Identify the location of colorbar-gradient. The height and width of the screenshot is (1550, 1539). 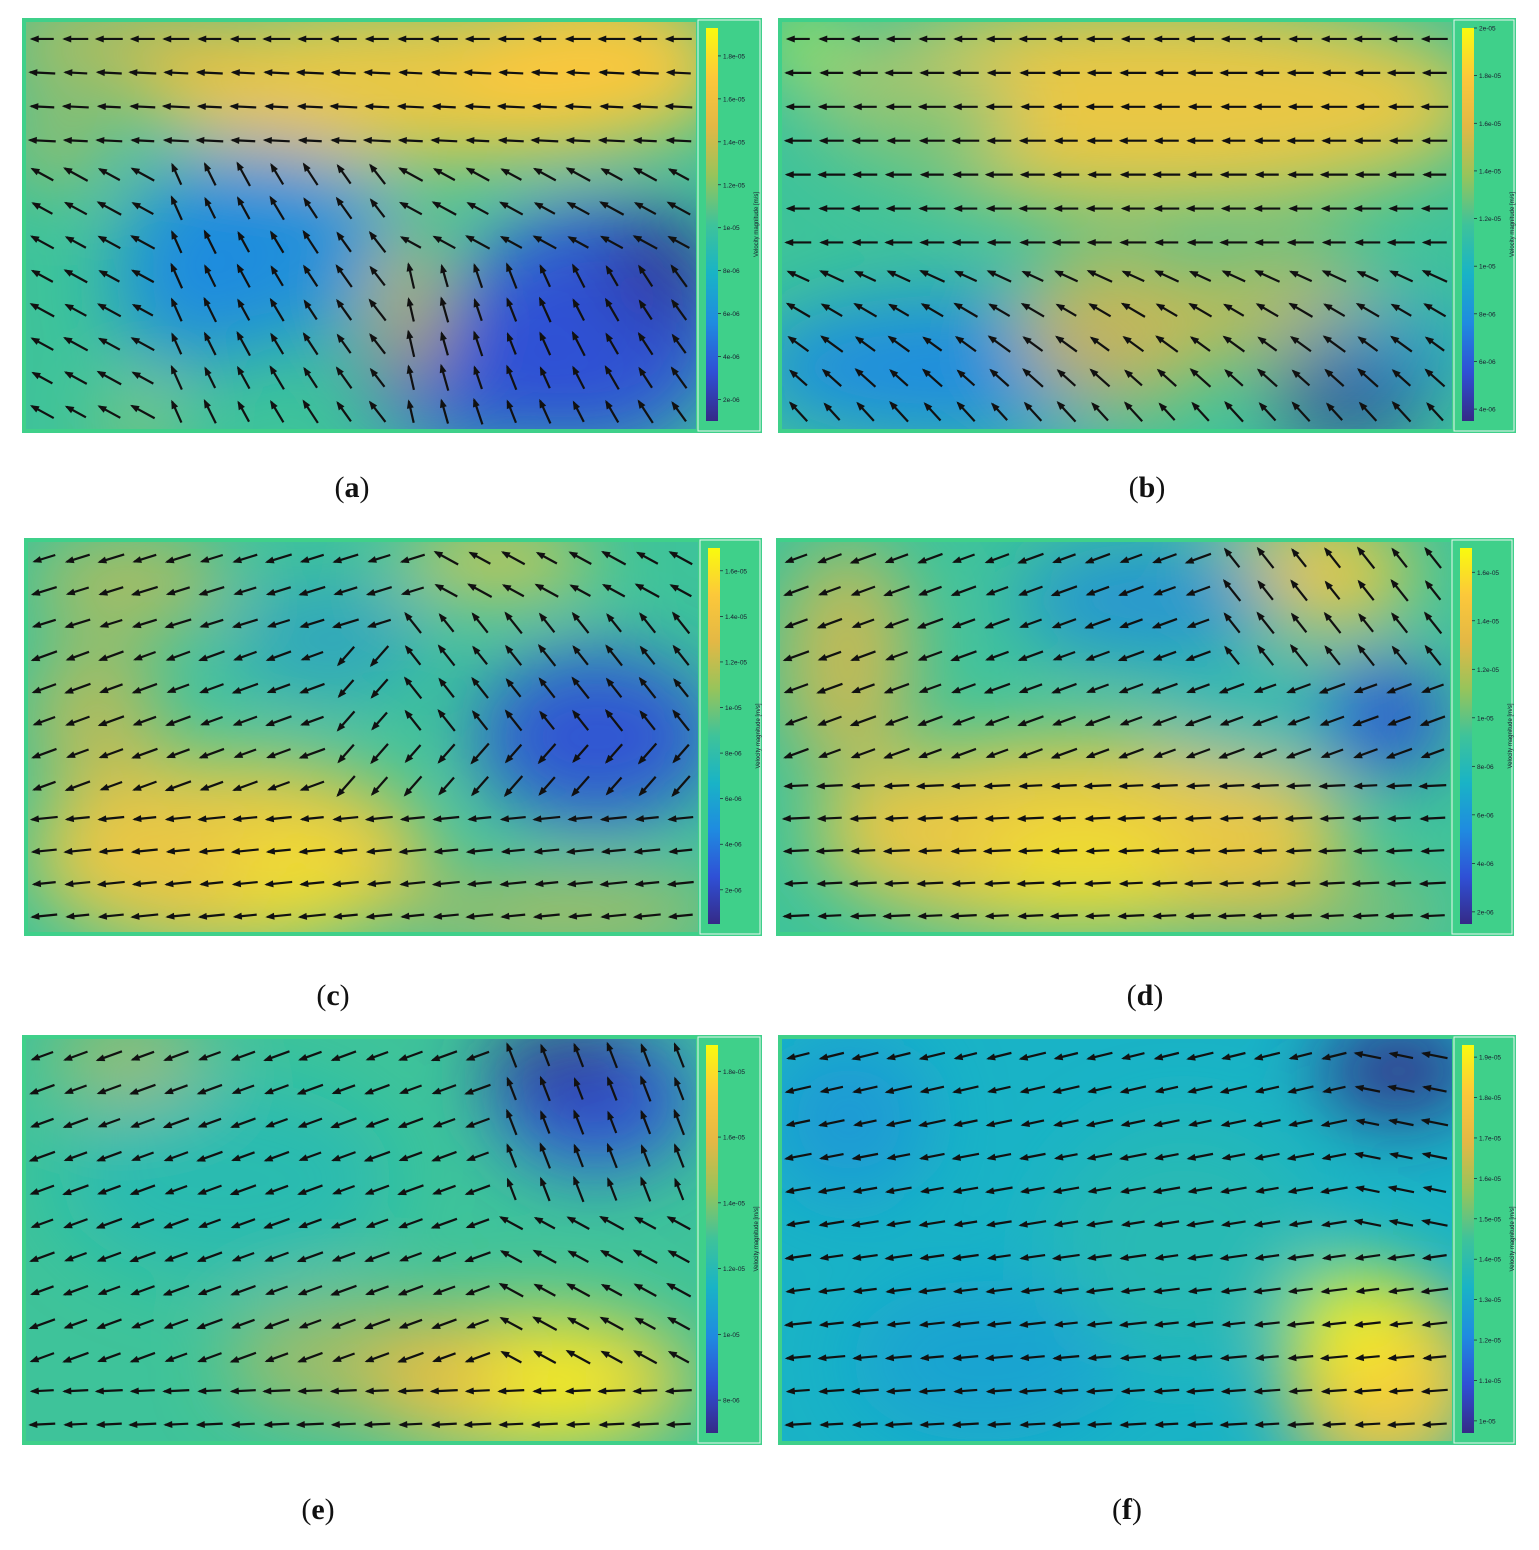
(714, 736).